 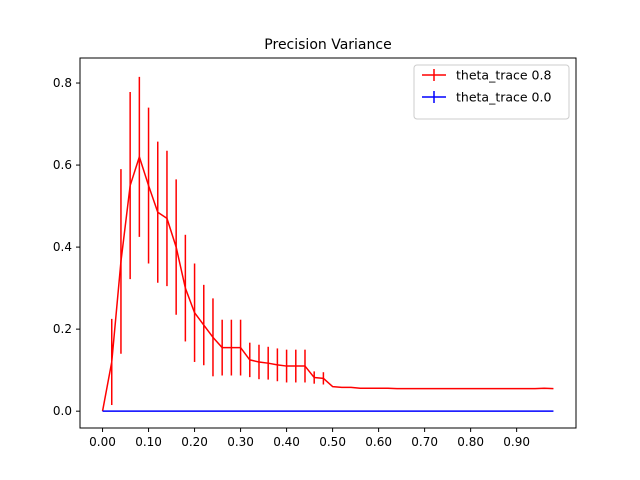 I want to click on x-tick-label: 0.10, so click(x=148, y=442).